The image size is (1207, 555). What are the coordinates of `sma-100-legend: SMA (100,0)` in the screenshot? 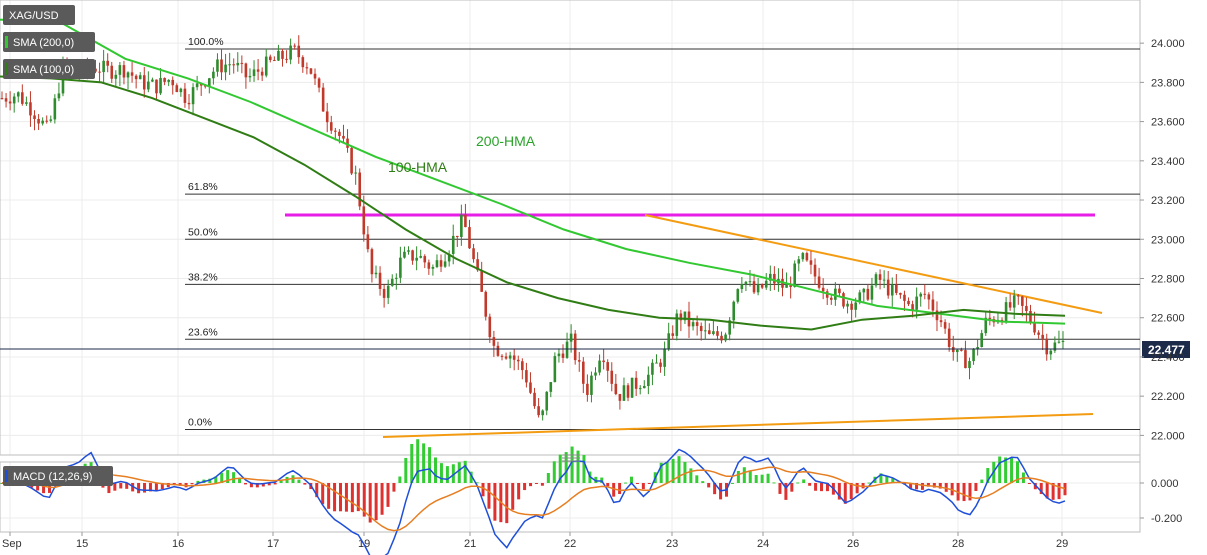 It's located at (49, 69).